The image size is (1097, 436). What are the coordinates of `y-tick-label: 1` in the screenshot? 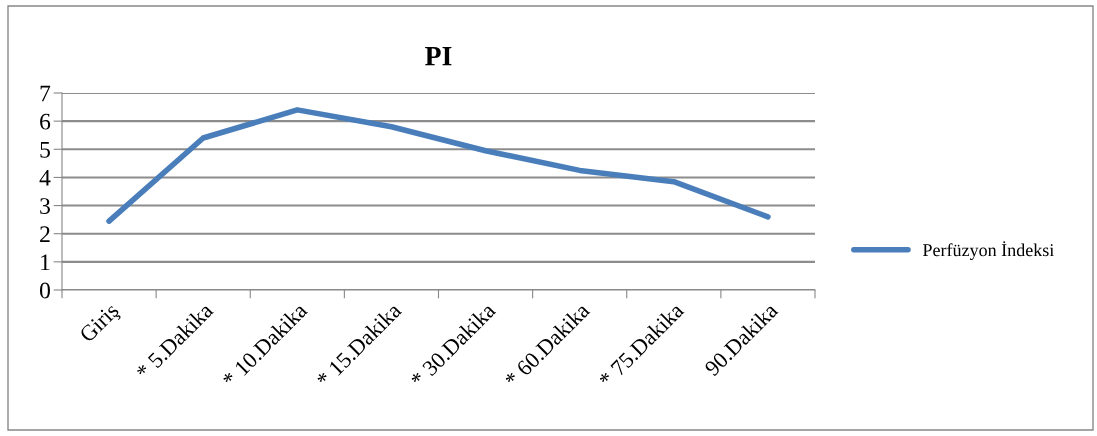 It's located at (45, 262).